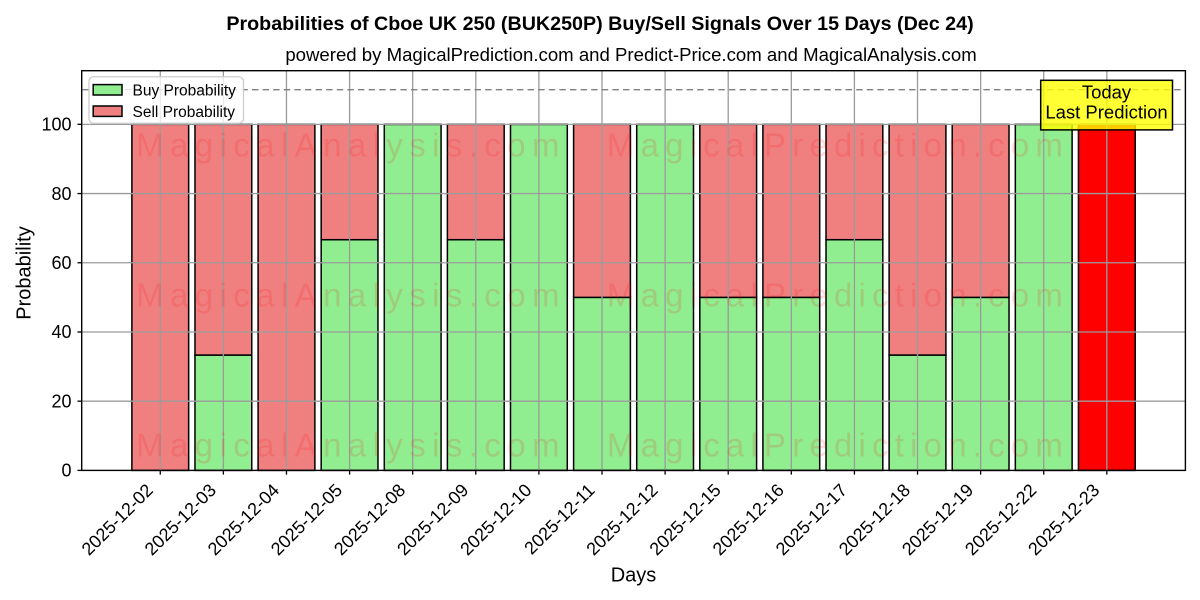 The width and height of the screenshot is (1200, 600). Describe the element at coordinates (56, 125) in the screenshot. I see `svg-text: 100` at that location.